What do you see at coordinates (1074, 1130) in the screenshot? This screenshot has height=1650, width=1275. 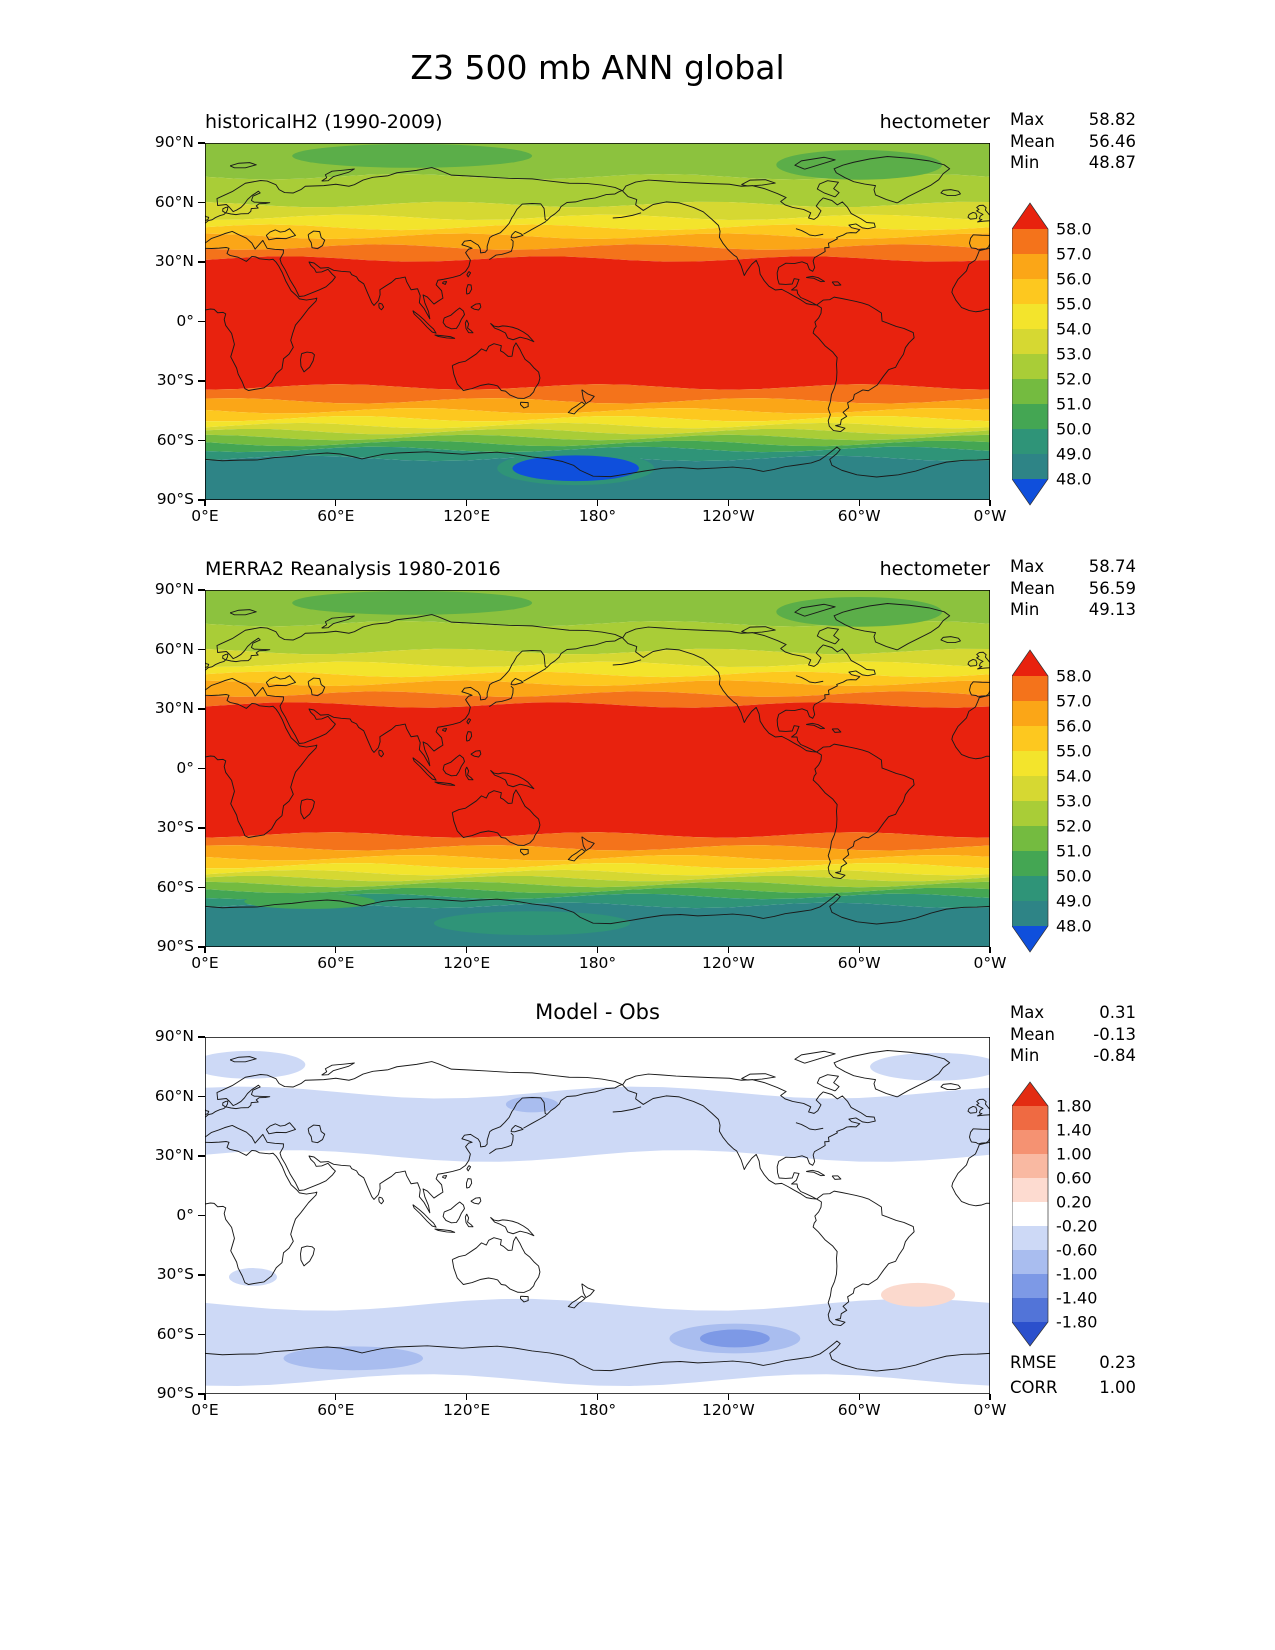 I see `colorbar-label: 1.40` at bounding box center [1074, 1130].